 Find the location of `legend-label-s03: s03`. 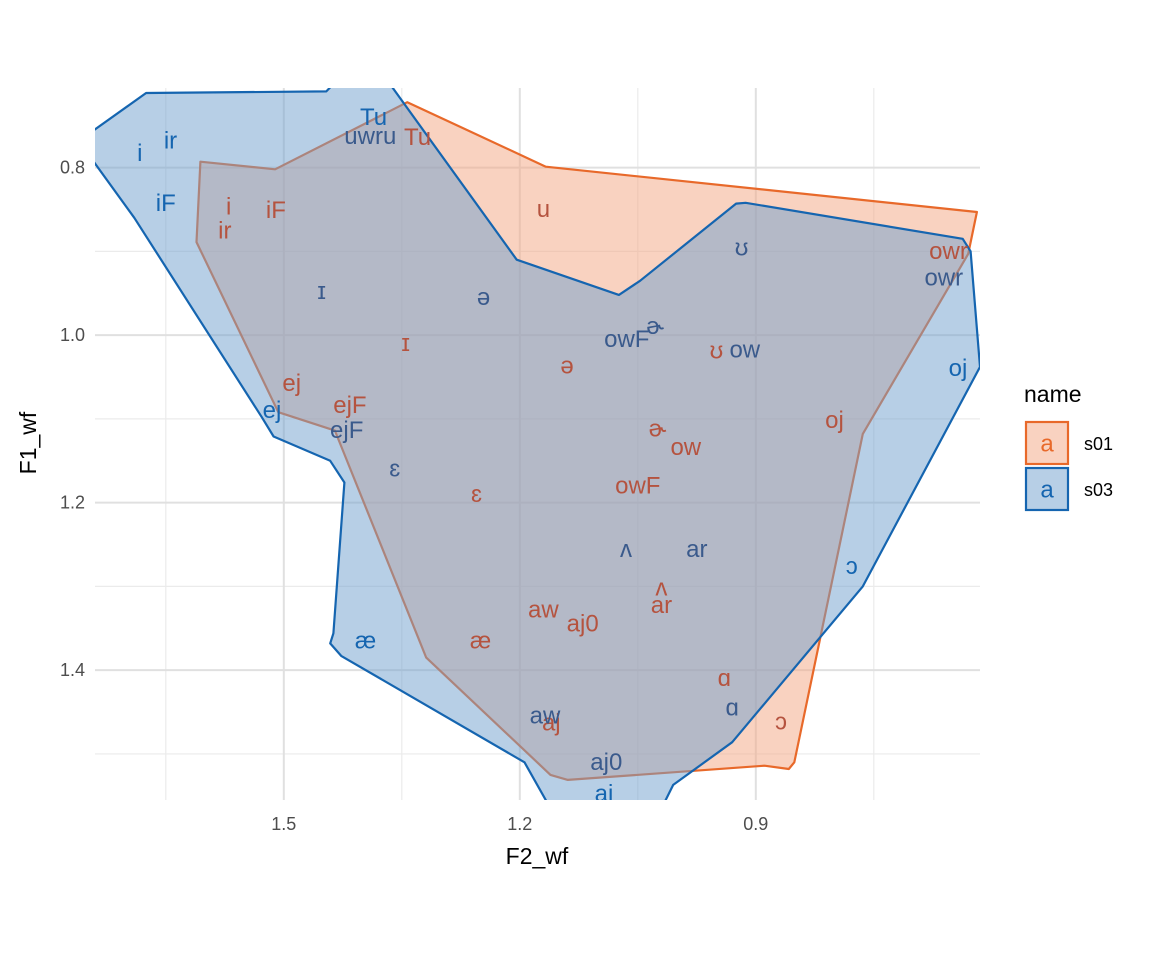

legend-label-s03: s03 is located at coordinates (1098, 490).